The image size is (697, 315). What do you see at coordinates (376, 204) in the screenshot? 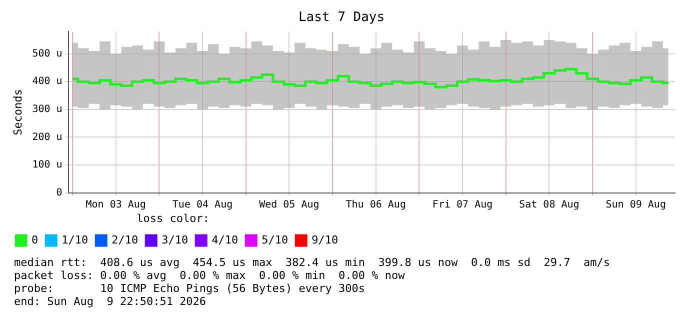
I see `x-tick-label: Thu 06 Aug` at bounding box center [376, 204].